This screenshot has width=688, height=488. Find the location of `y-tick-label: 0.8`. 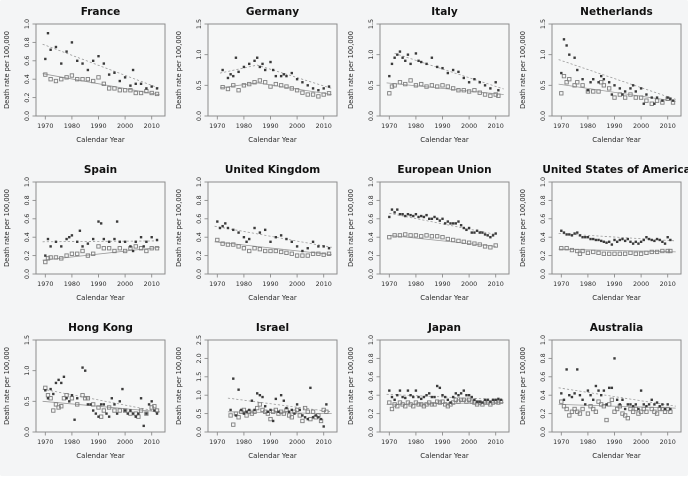

y-tick-label: 0.8 is located at coordinates (371, 358).